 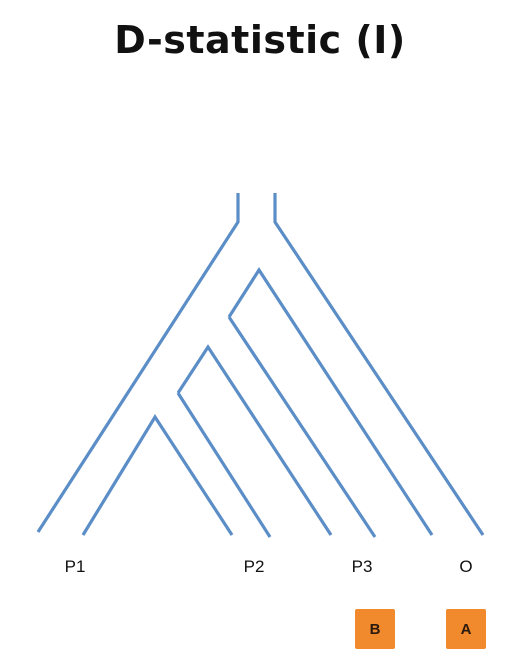 What do you see at coordinates (254, 566) in the screenshot?
I see `taxon-label-p2: P2` at bounding box center [254, 566].